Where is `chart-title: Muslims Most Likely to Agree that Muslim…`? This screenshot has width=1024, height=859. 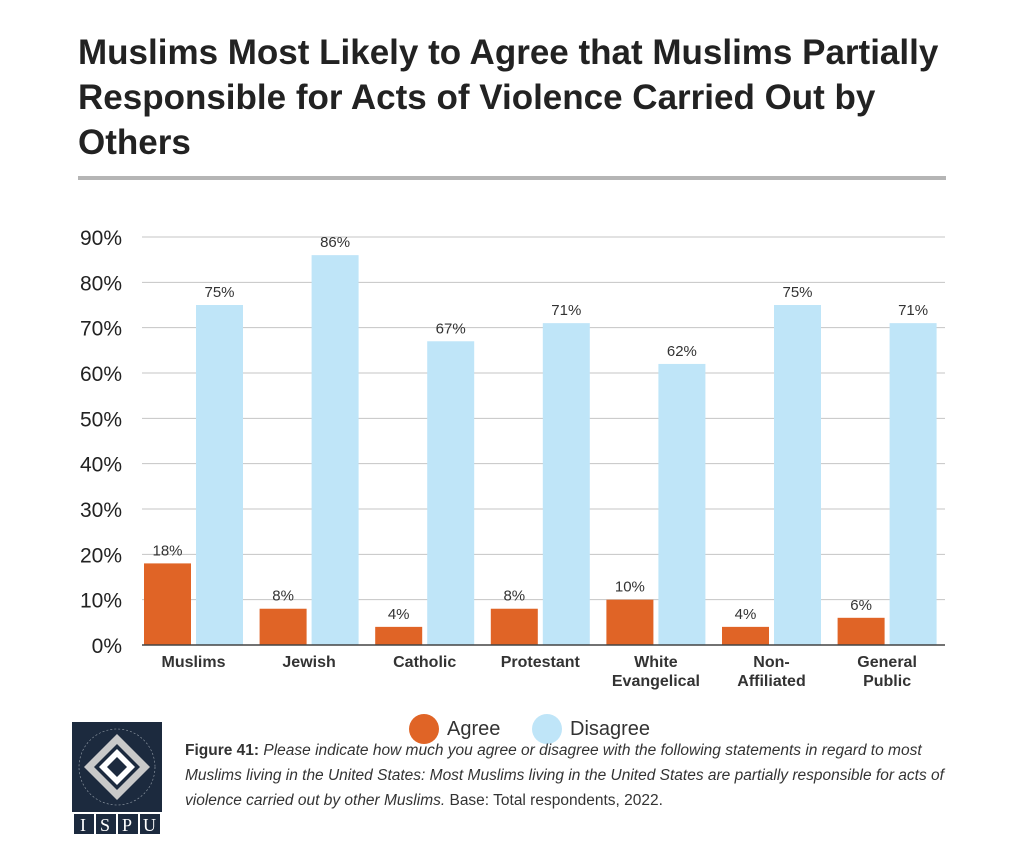
chart-title: Muslims Most Likely to Agree that Muslim… is located at coordinates (508, 97).